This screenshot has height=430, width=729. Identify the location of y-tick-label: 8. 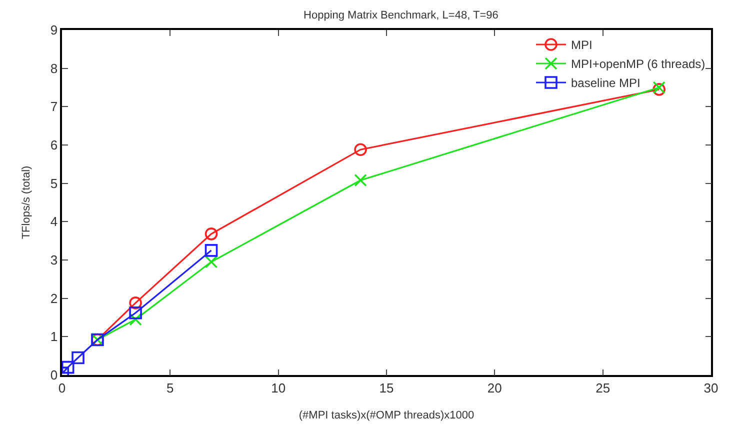
(54, 68).